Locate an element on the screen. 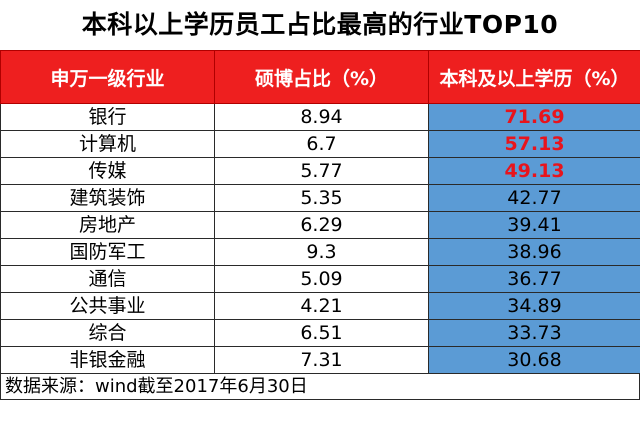  cell-masters-phd: 5.09 is located at coordinates (321, 279).